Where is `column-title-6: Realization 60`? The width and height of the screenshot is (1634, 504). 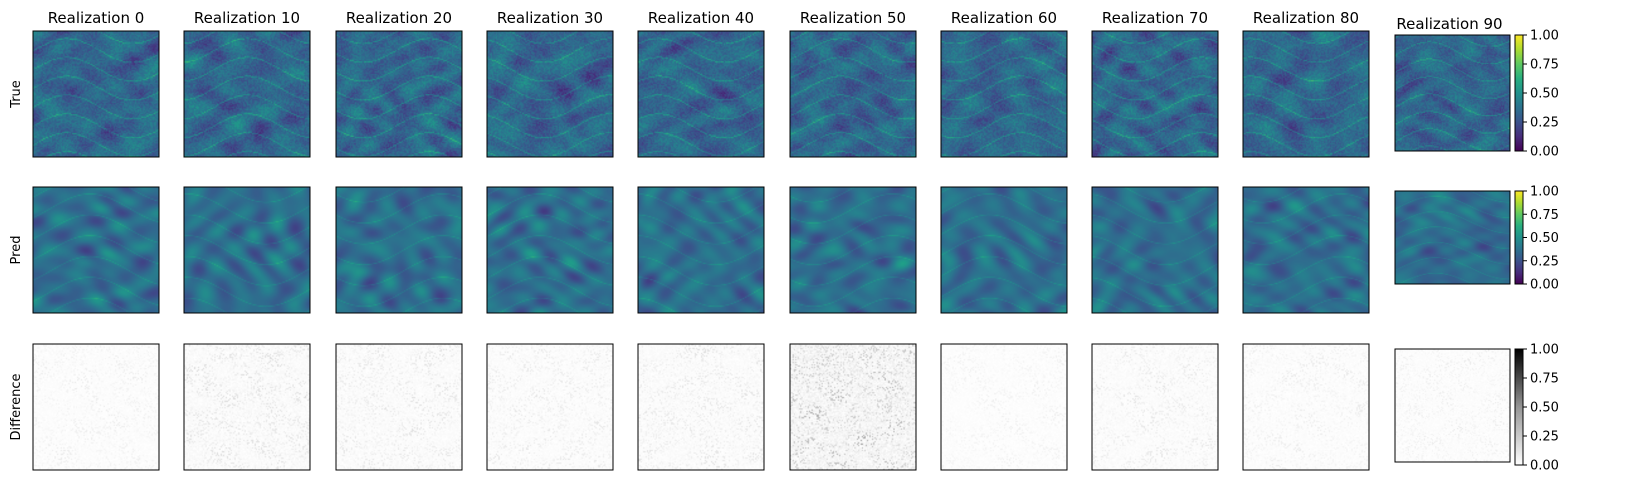 column-title-6: Realization 60 is located at coordinates (1004, 18).